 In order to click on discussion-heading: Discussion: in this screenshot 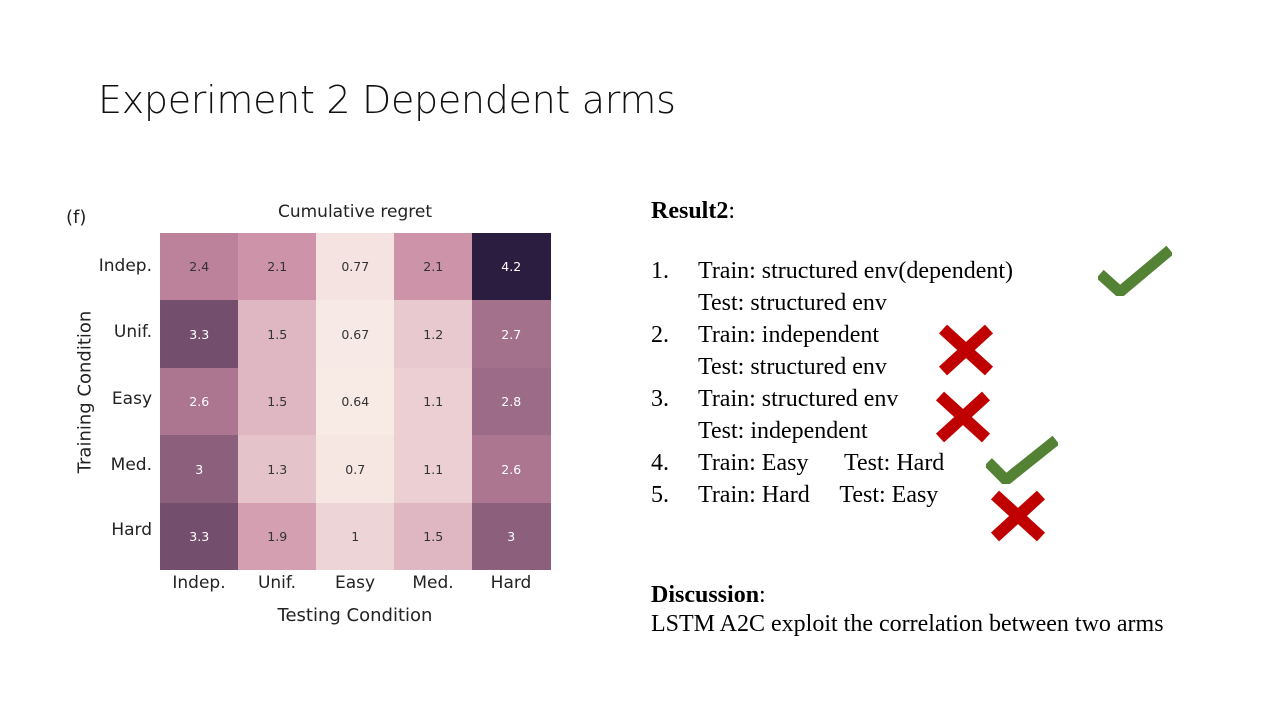, I will do `click(708, 595)`.